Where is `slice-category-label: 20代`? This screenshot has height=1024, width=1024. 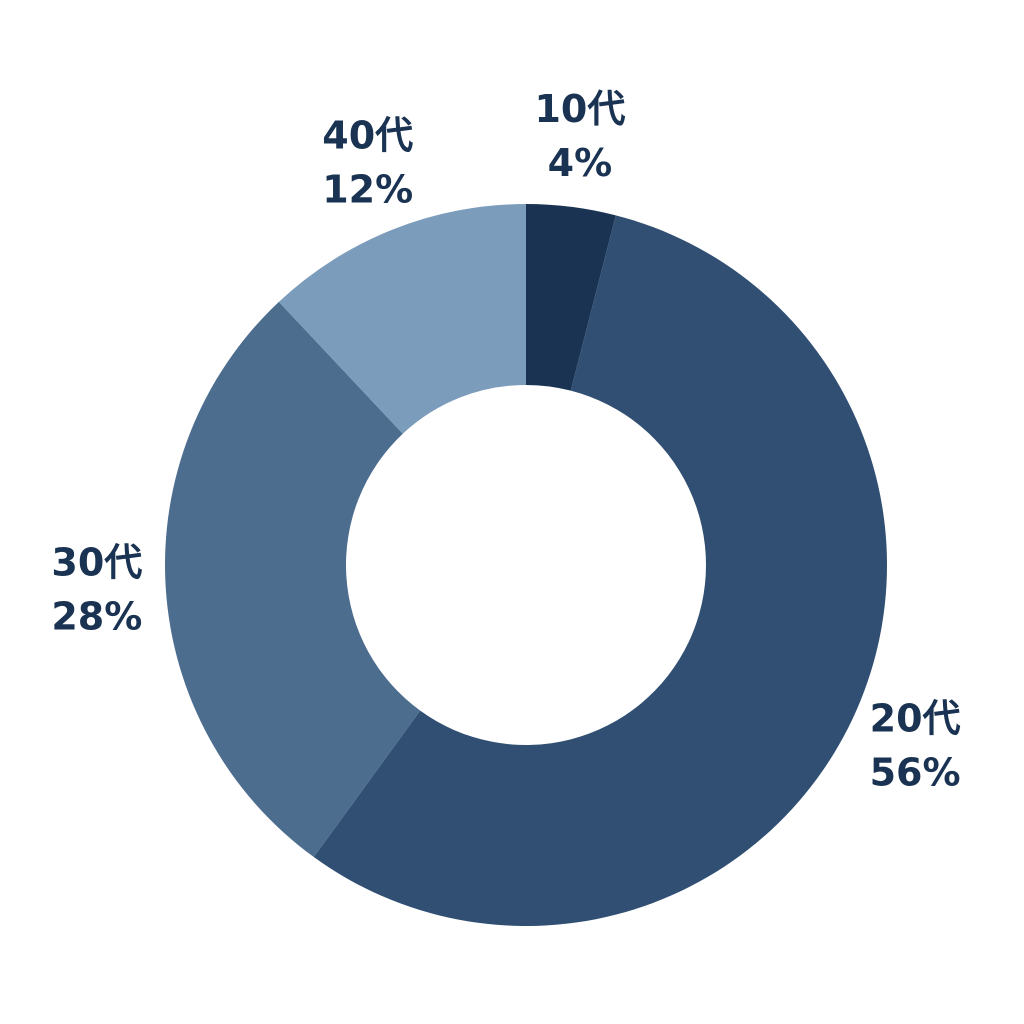
slice-category-label: 20代 is located at coordinates (915, 719).